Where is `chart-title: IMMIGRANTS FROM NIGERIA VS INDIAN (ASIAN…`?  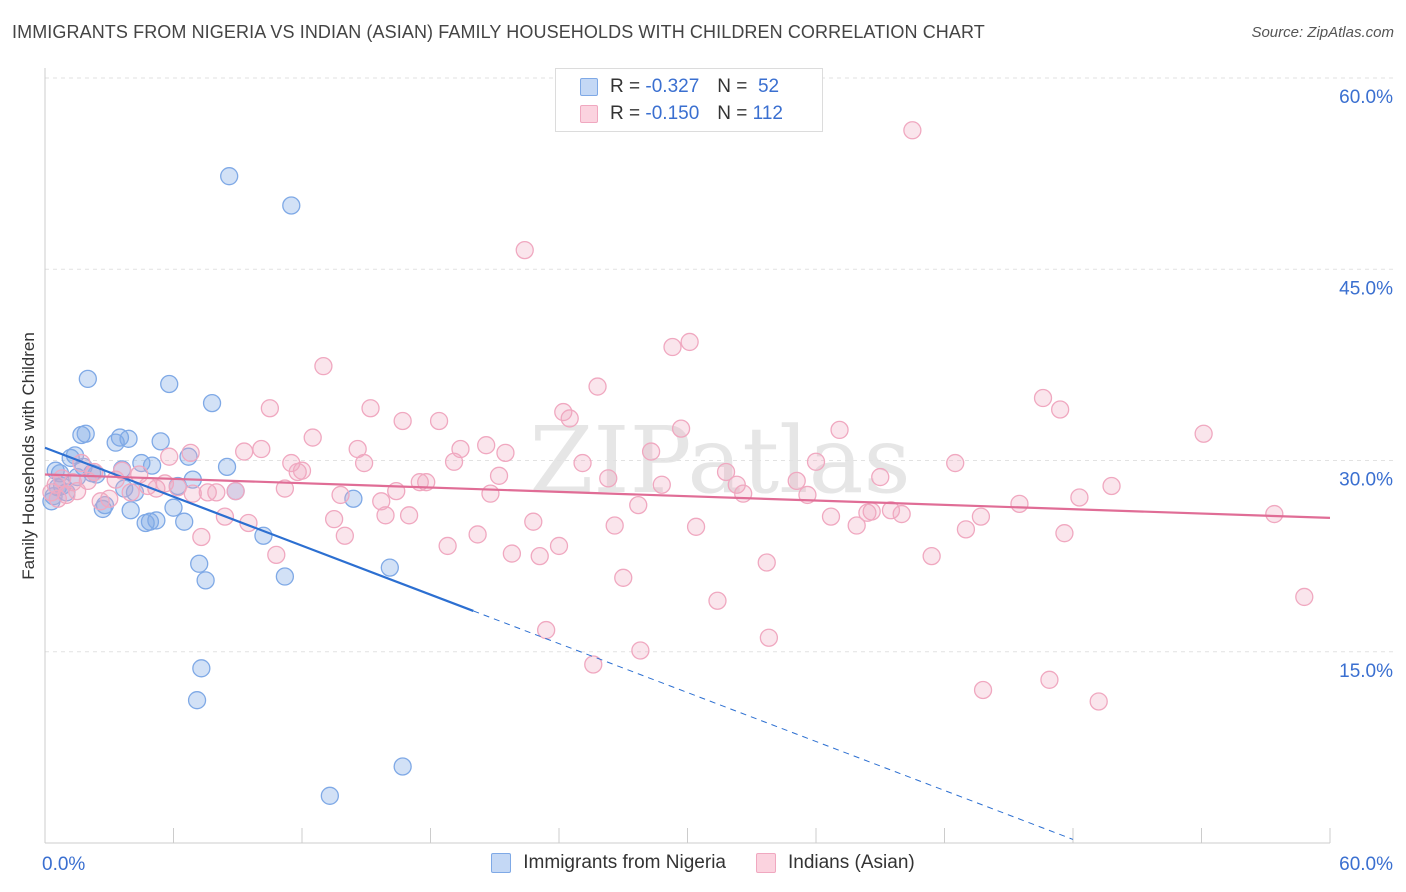
chart-title: IMMIGRANTS FROM NIGERIA VS INDIAN (ASIAN… is located at coordinates (498, 32).